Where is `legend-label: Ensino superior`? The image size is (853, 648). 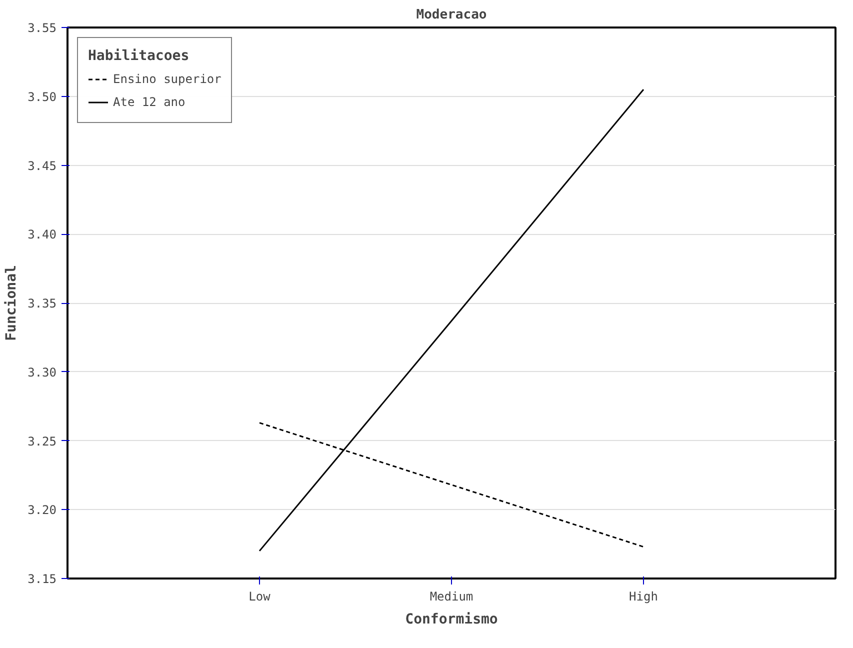 legend-label: Ensino superior is located at coordinates (167, 79).